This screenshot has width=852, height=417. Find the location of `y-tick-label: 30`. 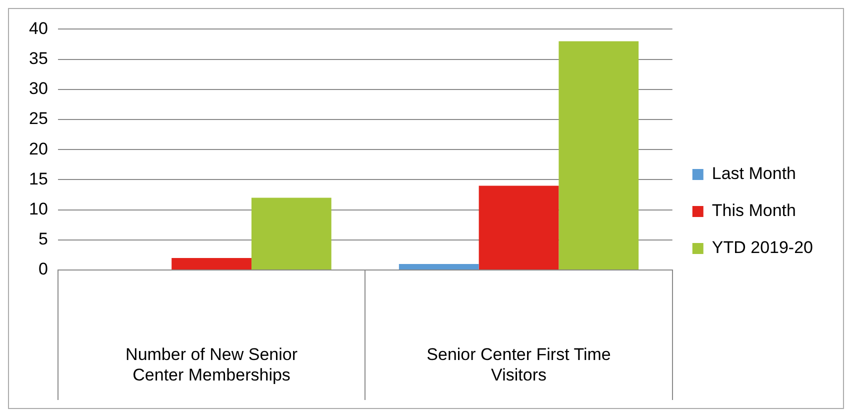

y-tick-label: 30 is located at coordinates (38, 88).